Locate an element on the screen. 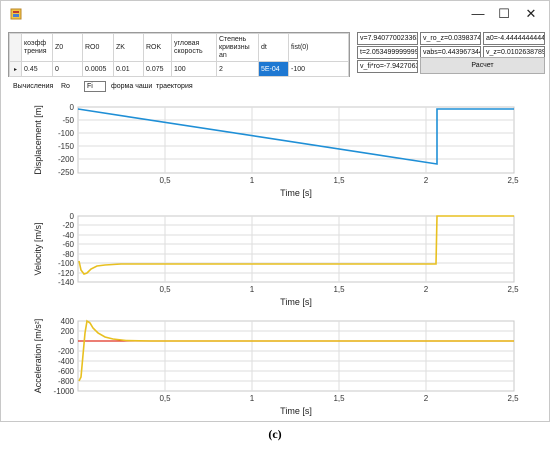 This screenshot has height=450, width=550. output-t: t=2.0534999999998 is located at coordinates (387, 52).